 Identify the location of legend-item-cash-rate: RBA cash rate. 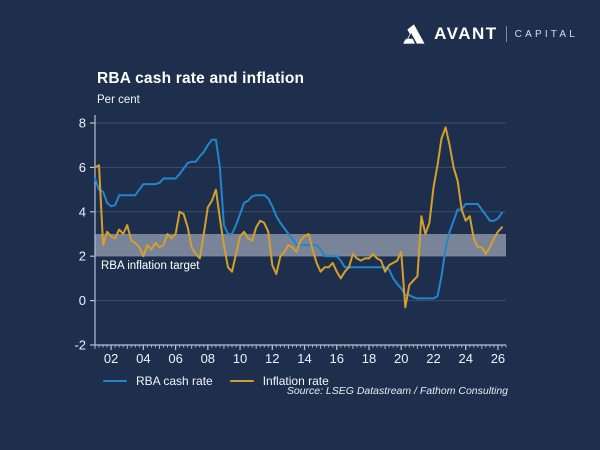
(158, 381).